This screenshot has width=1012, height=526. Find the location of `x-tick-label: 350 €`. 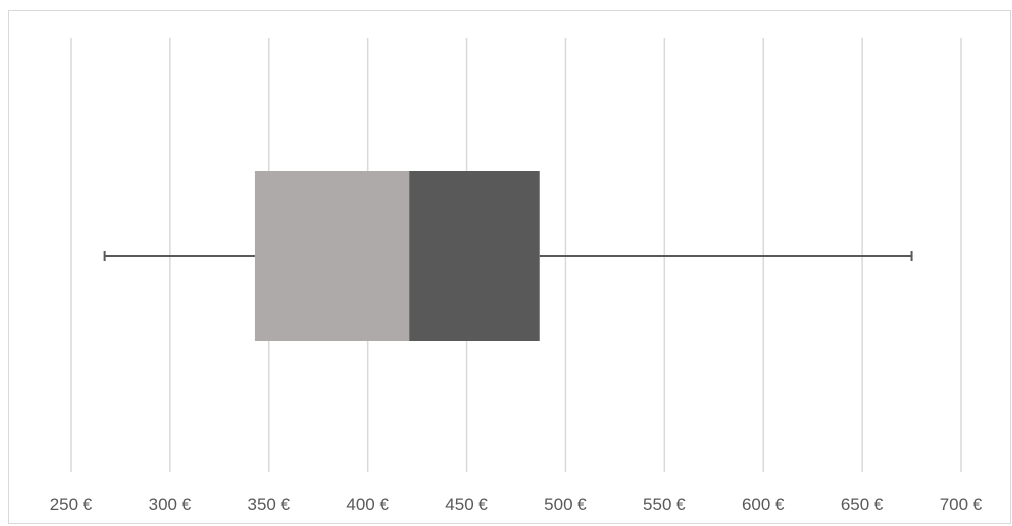

x-tick-label: 350 € is located at coordinates (269, 504).